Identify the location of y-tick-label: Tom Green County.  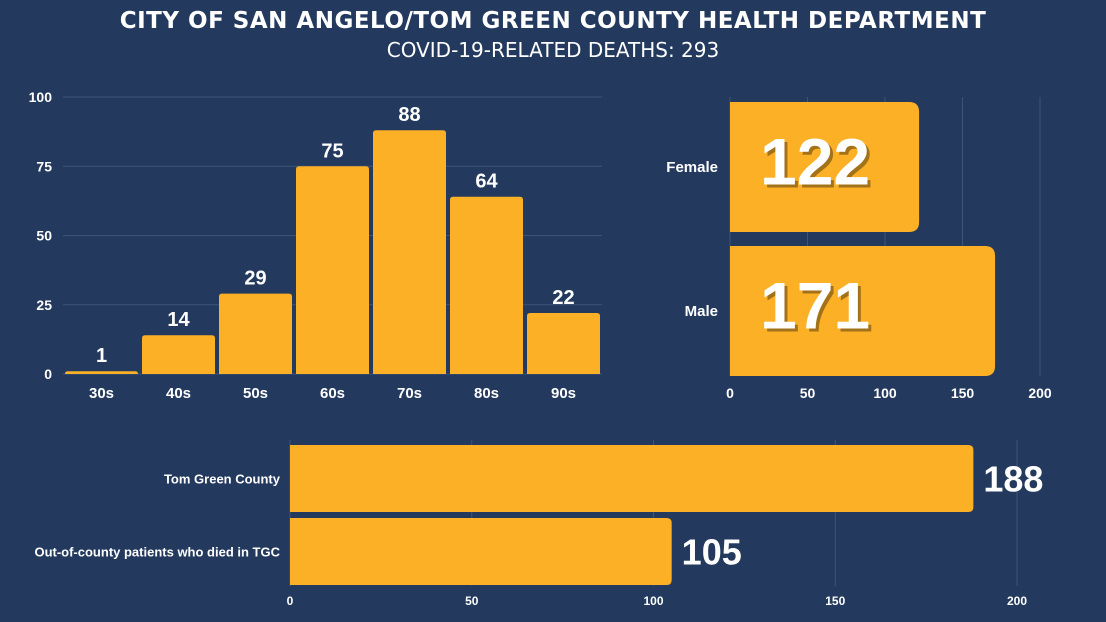
(222, 479).